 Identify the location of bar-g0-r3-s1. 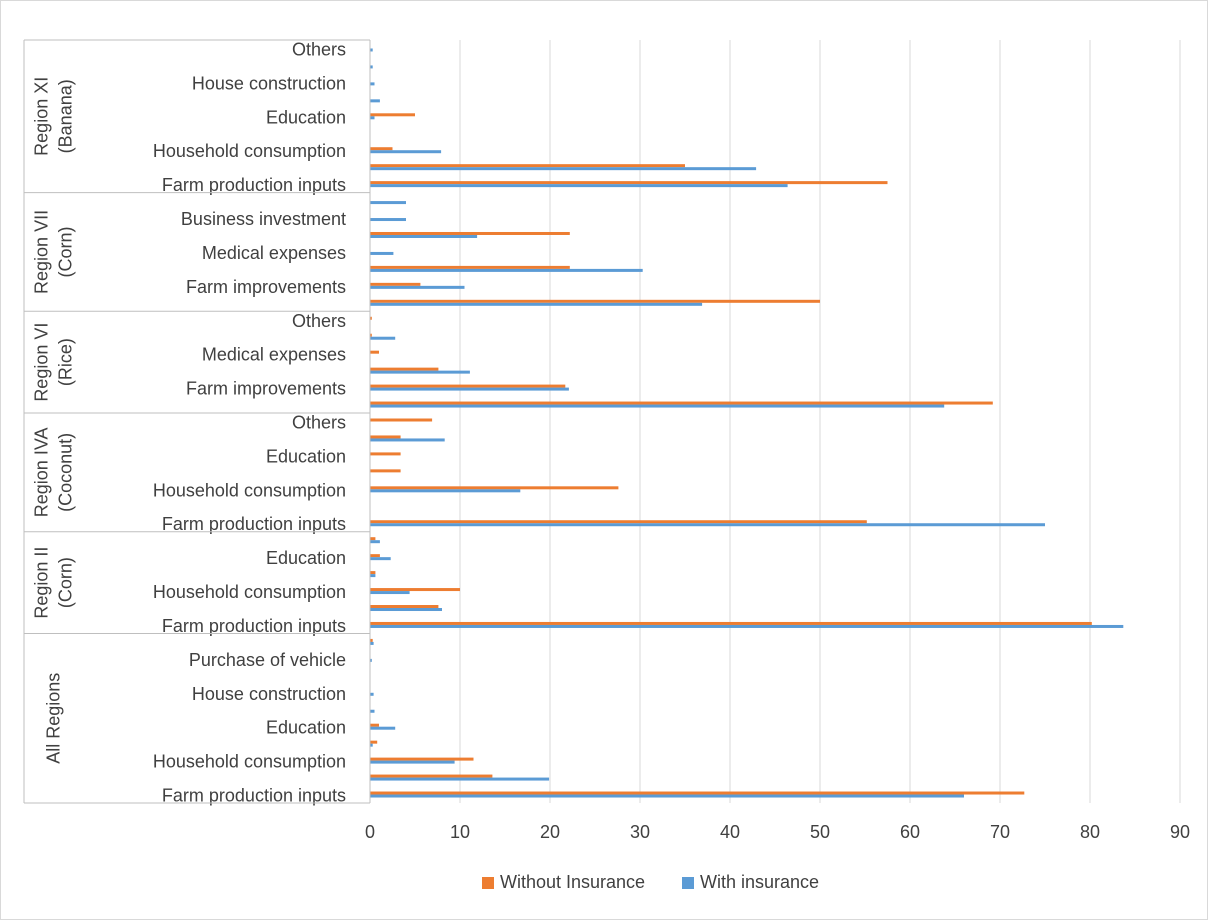
(375, 101).